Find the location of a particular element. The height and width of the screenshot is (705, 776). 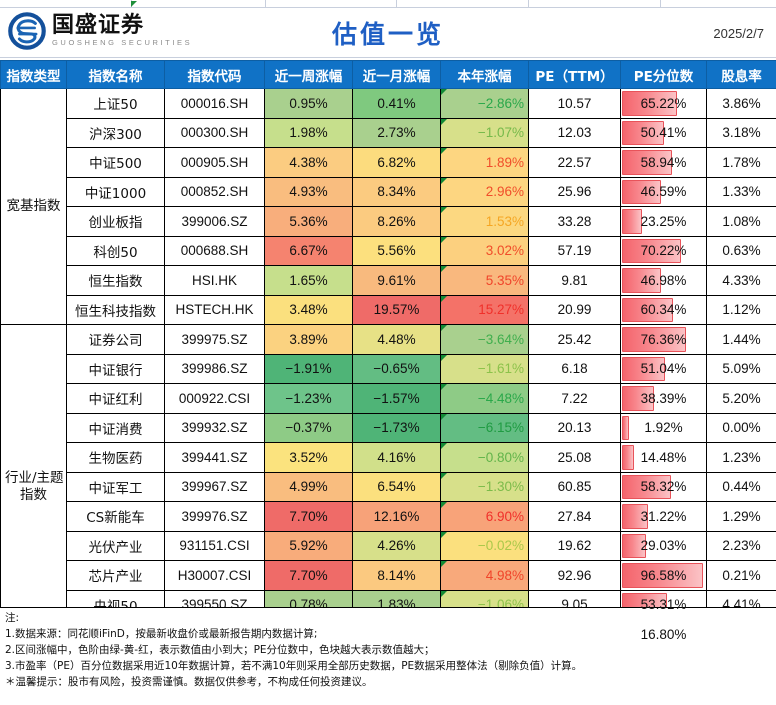

pe-ttm-cell: 10.57 is located at coordinates (574, 103).